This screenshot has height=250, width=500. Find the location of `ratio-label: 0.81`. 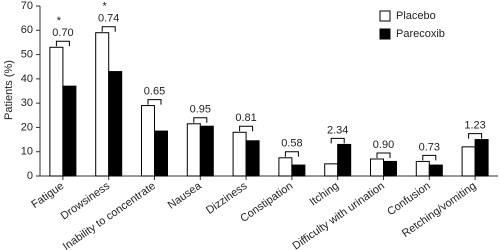

ratio-label: 0.81 is located at coordinates (245, 118).